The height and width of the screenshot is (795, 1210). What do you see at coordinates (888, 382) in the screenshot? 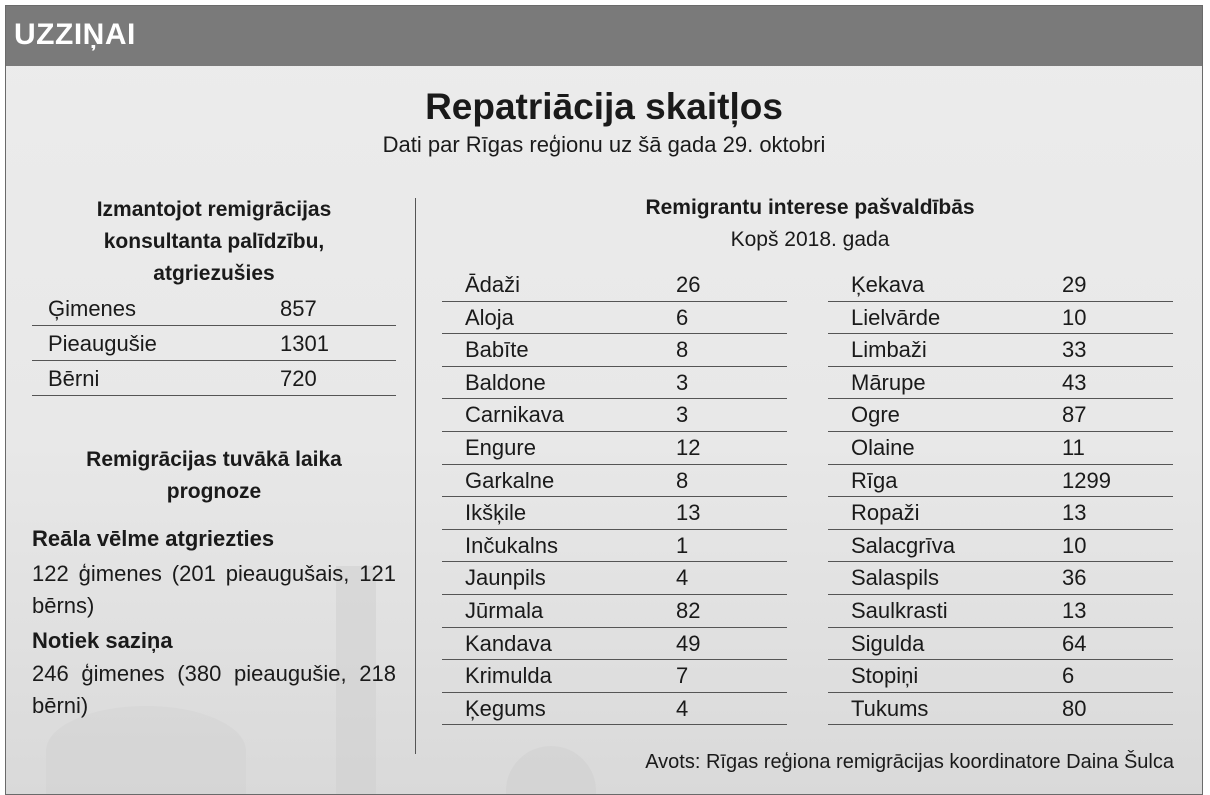
I see `municipality-name: Mārupe` at bounding box center [888, 382].